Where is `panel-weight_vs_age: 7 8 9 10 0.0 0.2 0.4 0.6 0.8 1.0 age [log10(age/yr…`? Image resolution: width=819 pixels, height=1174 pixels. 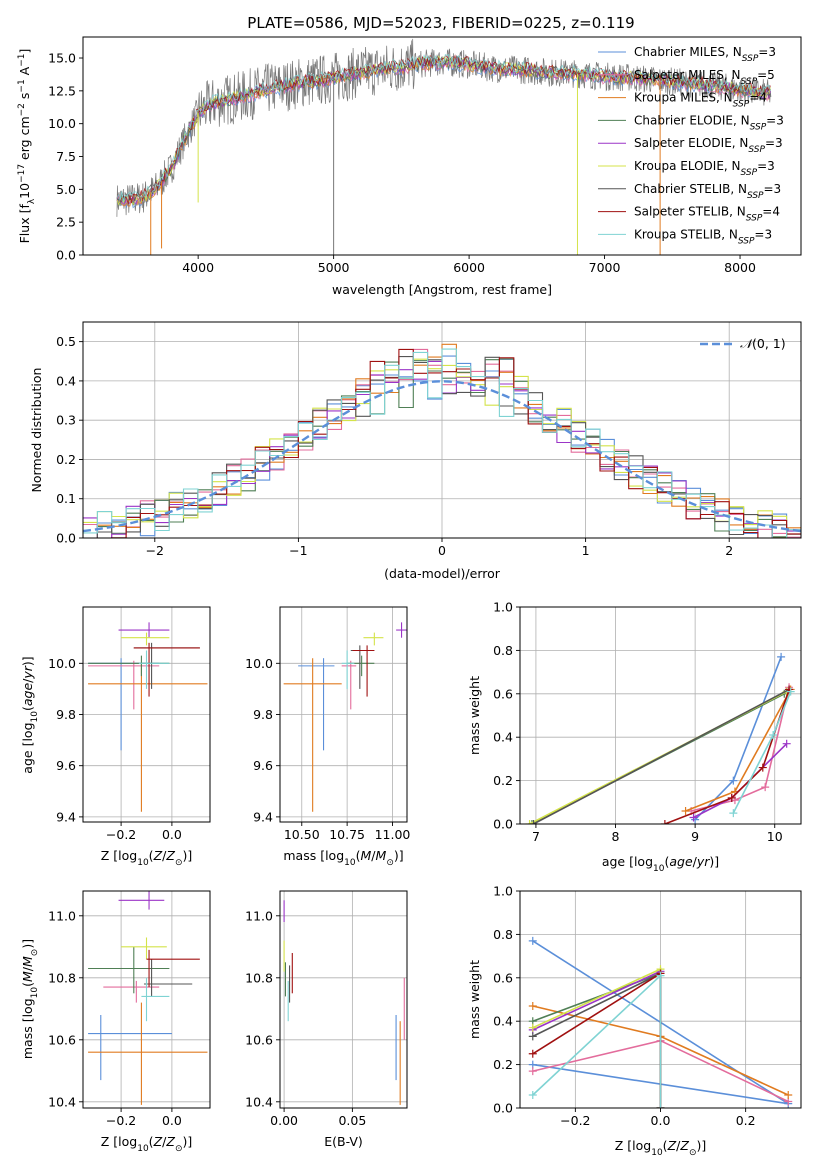 panel-weight_vs_age: 7 8 9 10 0.0 0.2 0.4 0.6 0.8 1.0 age [log10(age/yr… is located at coordinates (634, 737).